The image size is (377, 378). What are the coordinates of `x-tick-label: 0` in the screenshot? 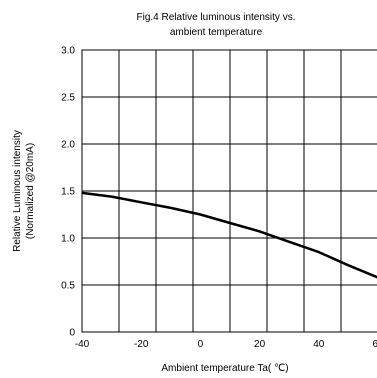 It's located at (201, 344).